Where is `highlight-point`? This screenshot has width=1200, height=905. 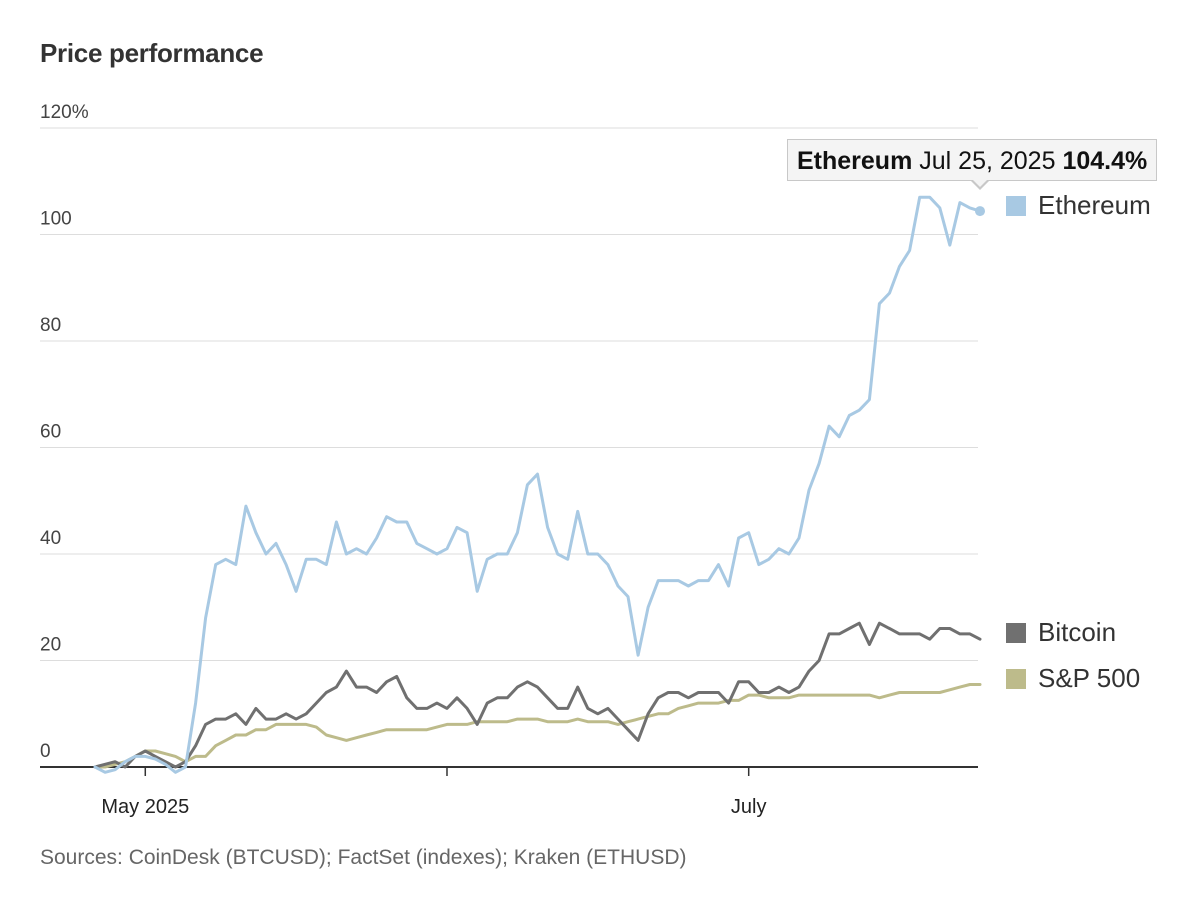 highlight-point is located at coordinates (980, 211).